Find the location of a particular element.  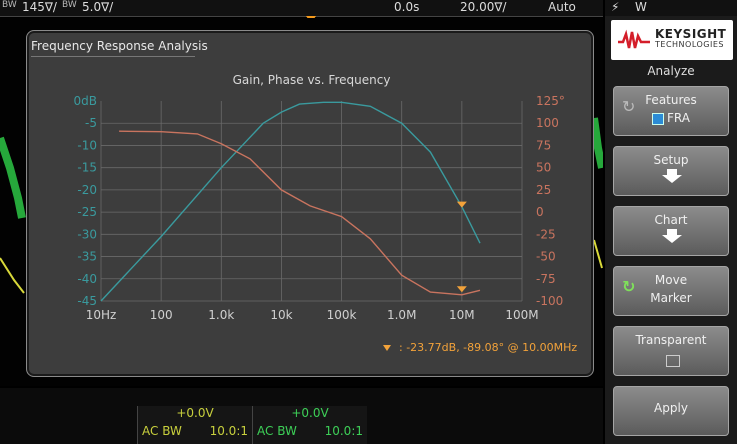

apply-softkey: Apply is located at coordinates (671, 411).